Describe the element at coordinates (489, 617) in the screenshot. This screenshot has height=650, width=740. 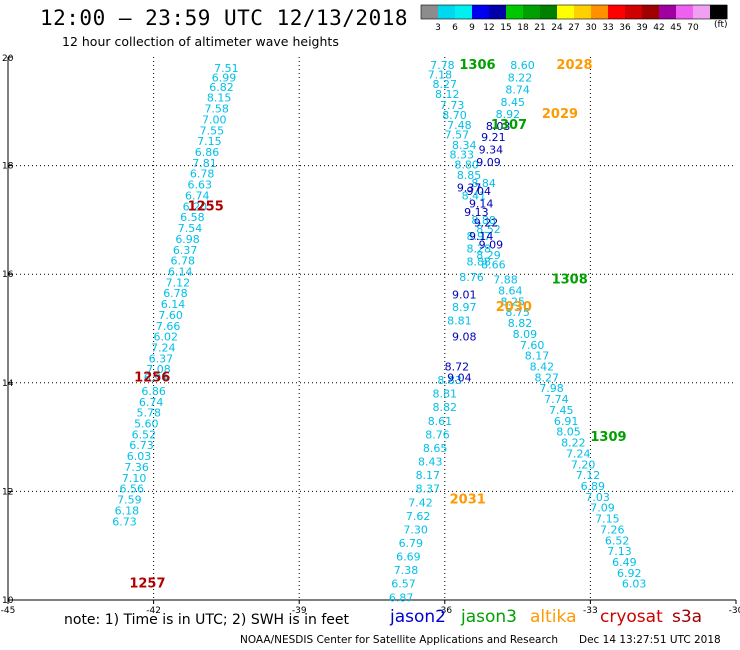
I see `legend-jason3: jason3` at that location.